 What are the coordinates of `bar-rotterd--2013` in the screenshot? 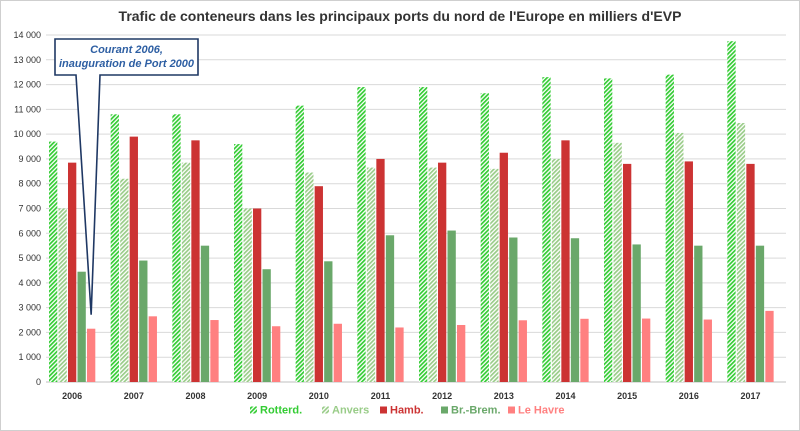 It's located at (484, 237).